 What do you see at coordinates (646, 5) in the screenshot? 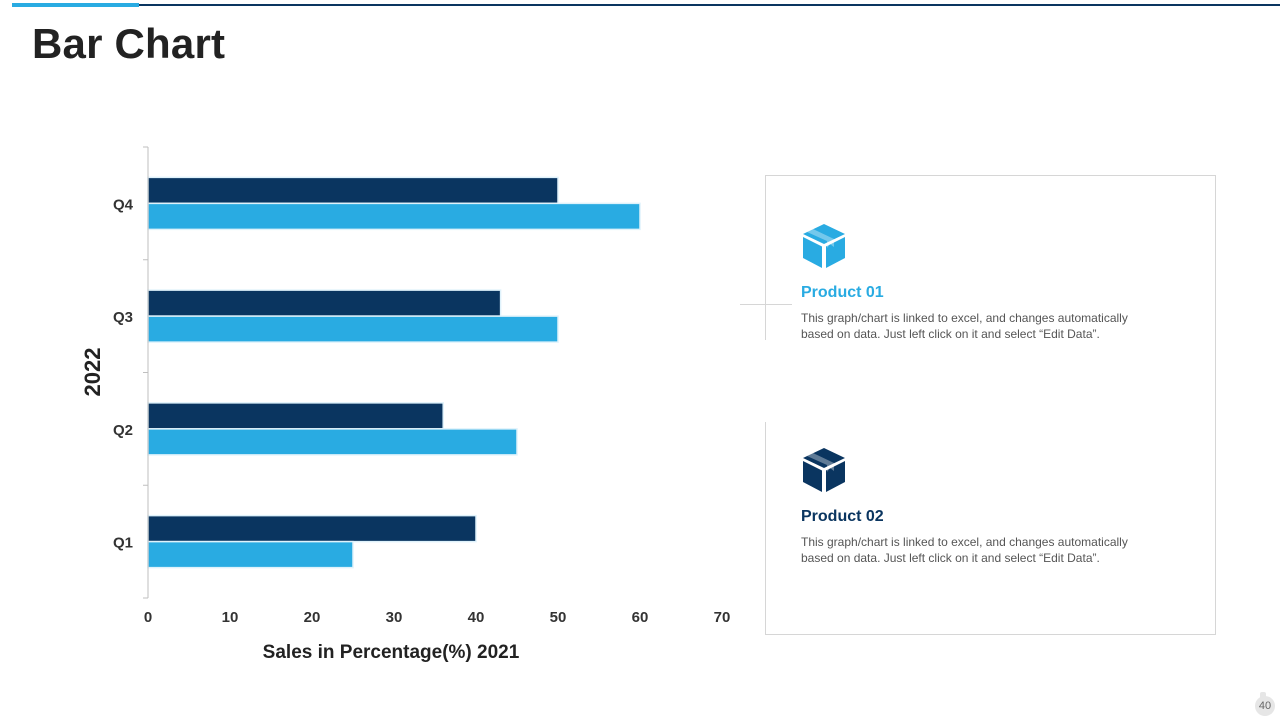
I see `header-rule` at bounding box center [646, 5].